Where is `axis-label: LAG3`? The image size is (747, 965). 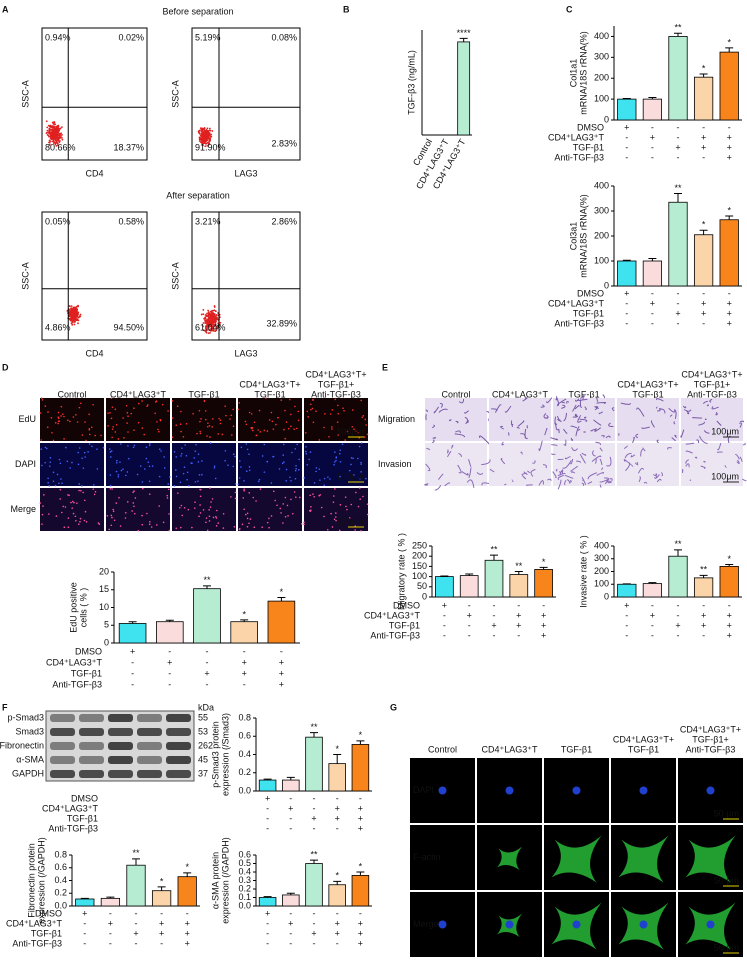
axis-label: LAG3 is located at coordinates (245, 173).